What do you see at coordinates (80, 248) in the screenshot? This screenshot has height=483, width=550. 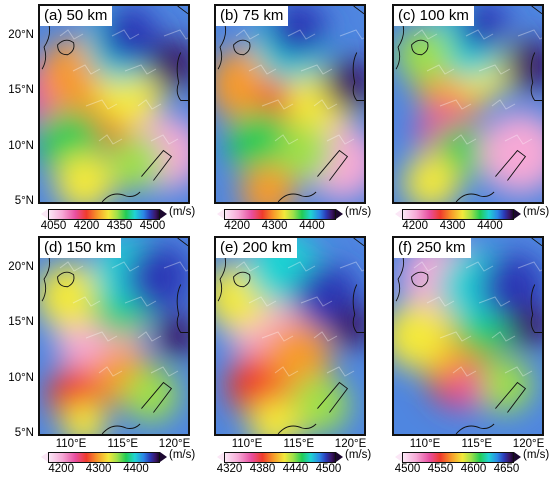 I see `panel-title: (d) 150 km` at bounding box center [80, 248].